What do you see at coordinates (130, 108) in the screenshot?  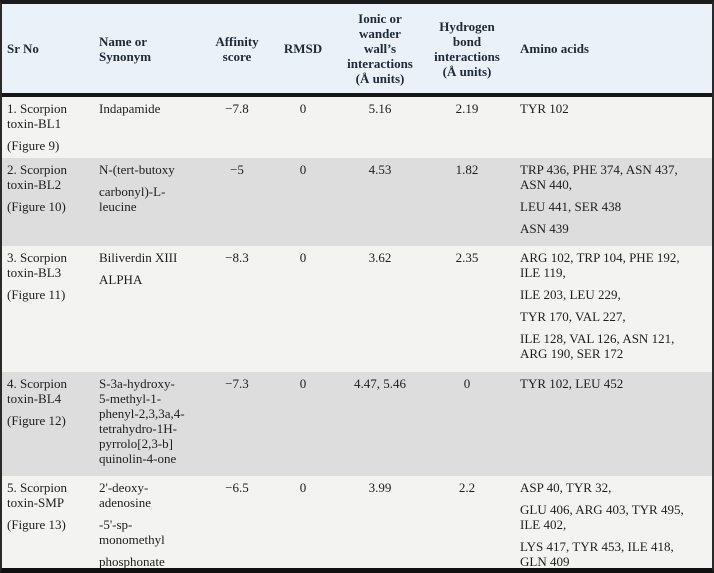 I see `cell-paragraph: Indapamide` at bounding box center [130, 108].